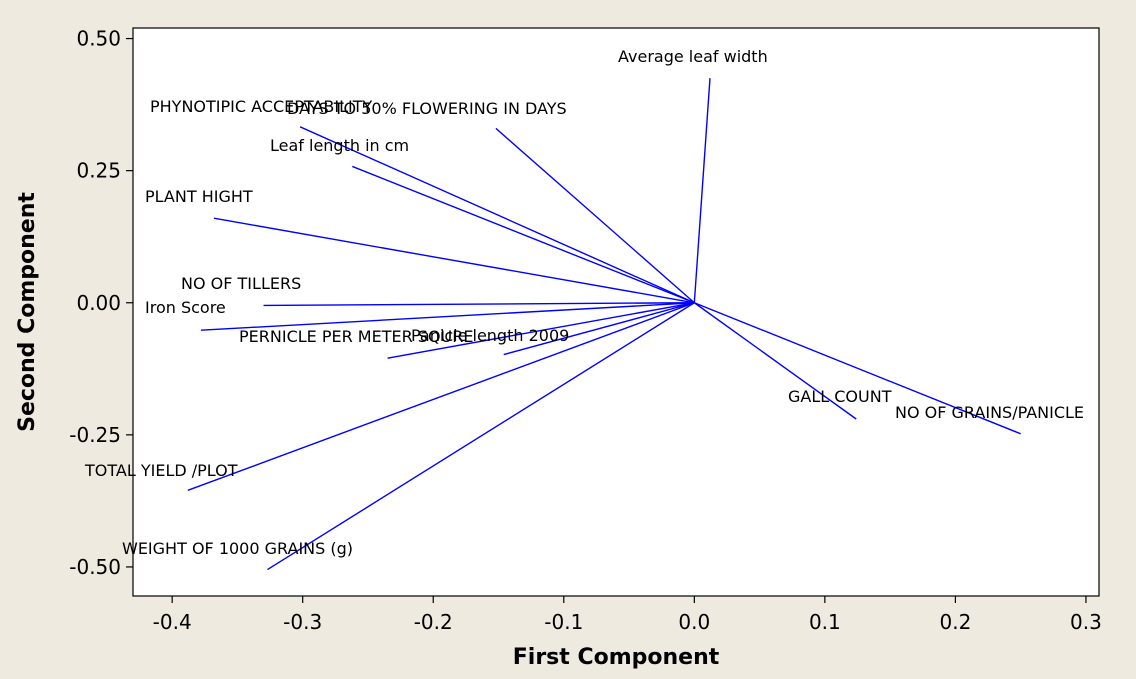 This screenshot has width=1136, height=679. I want to click on vector-label: Iron Score, so click(185, 307).